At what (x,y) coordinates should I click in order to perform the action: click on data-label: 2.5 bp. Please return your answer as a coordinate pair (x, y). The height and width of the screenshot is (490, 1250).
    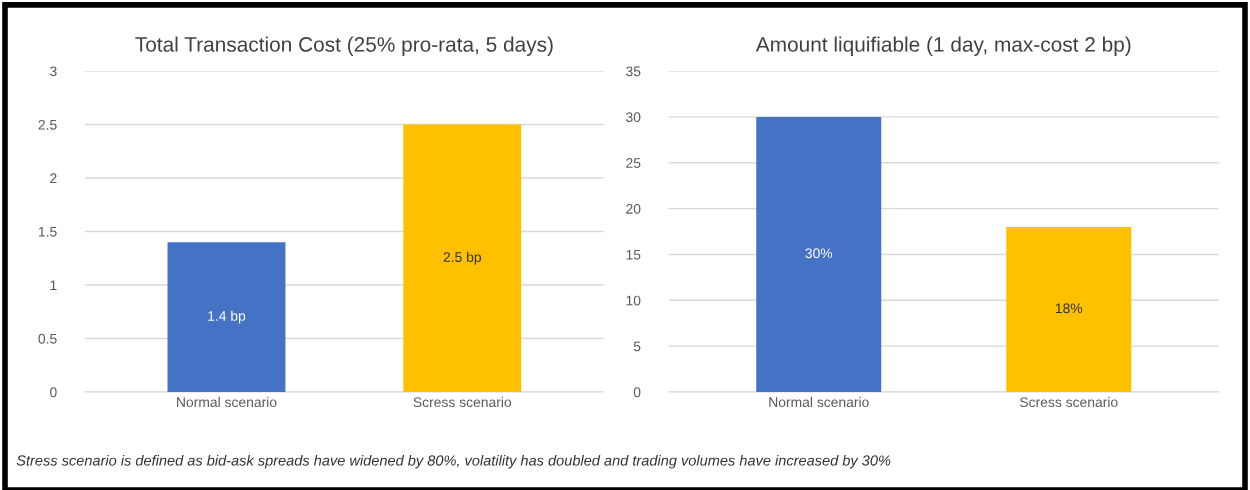
    Looking at the image, I should click on (462, 258).